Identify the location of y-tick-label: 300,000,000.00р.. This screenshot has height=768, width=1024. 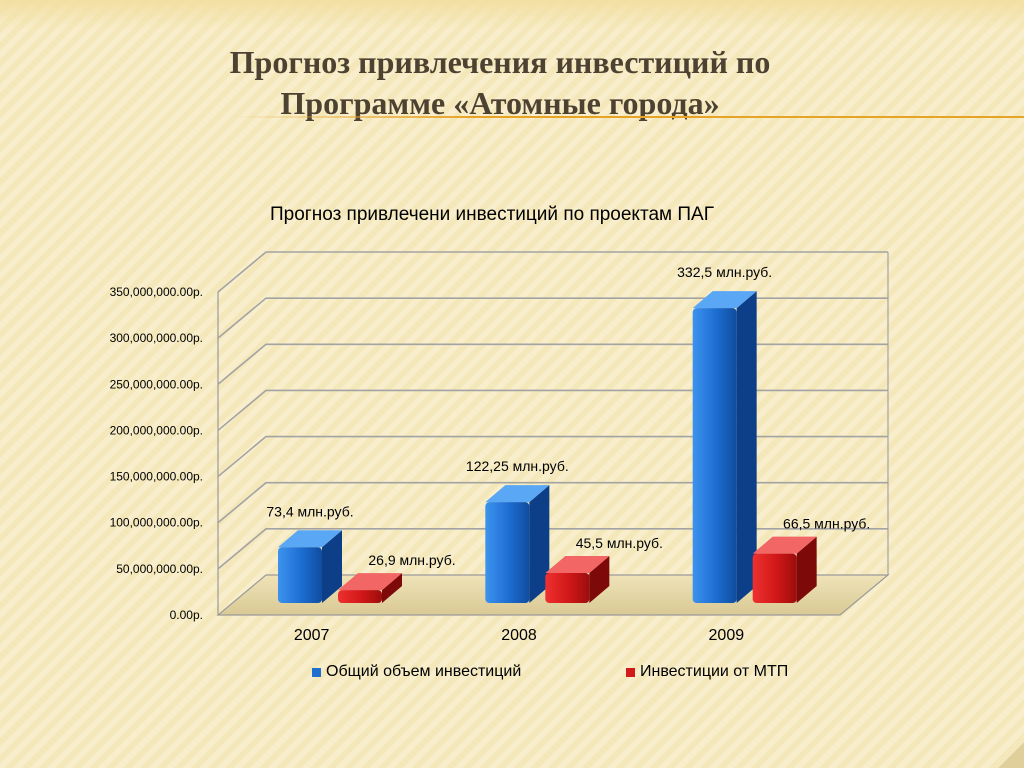
(156, 338).